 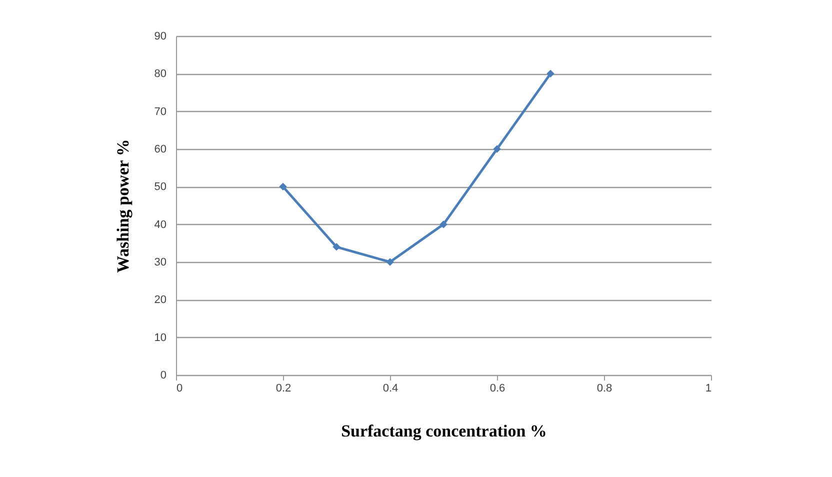 What do you see at coordinates (160, 150) in the screenshot?
I see `y-tick-label: 60` at bounding box center [160, 150].